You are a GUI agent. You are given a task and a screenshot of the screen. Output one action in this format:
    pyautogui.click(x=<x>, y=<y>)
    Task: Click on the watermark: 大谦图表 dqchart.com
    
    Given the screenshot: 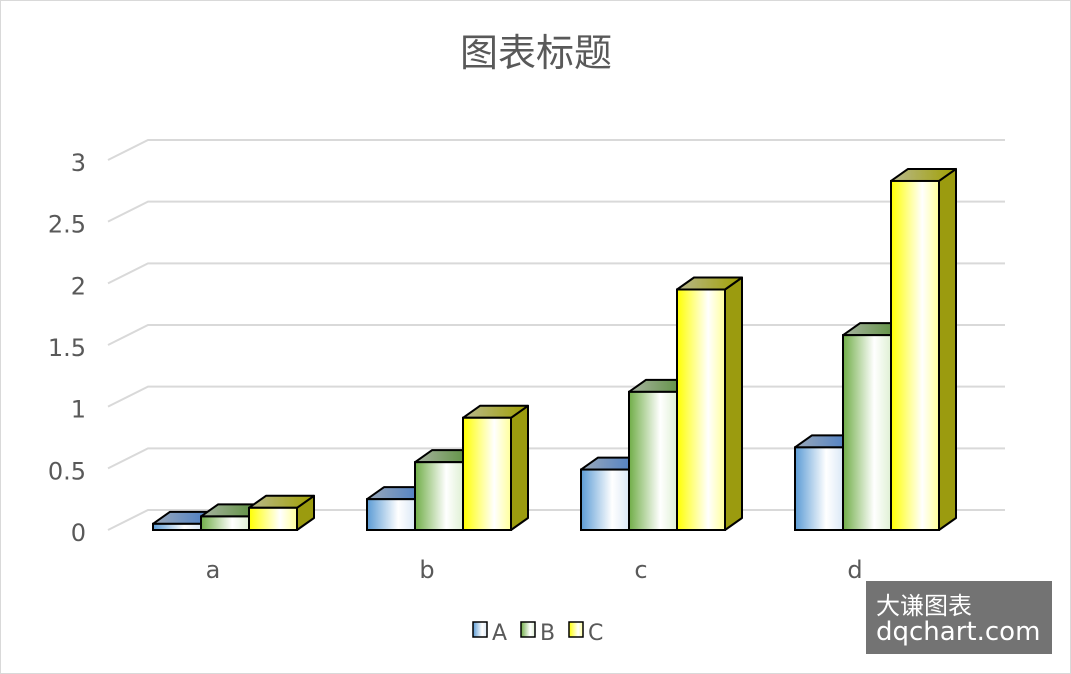 What is the action you would take?
    pyautogui.click(x=959, y=617)
    